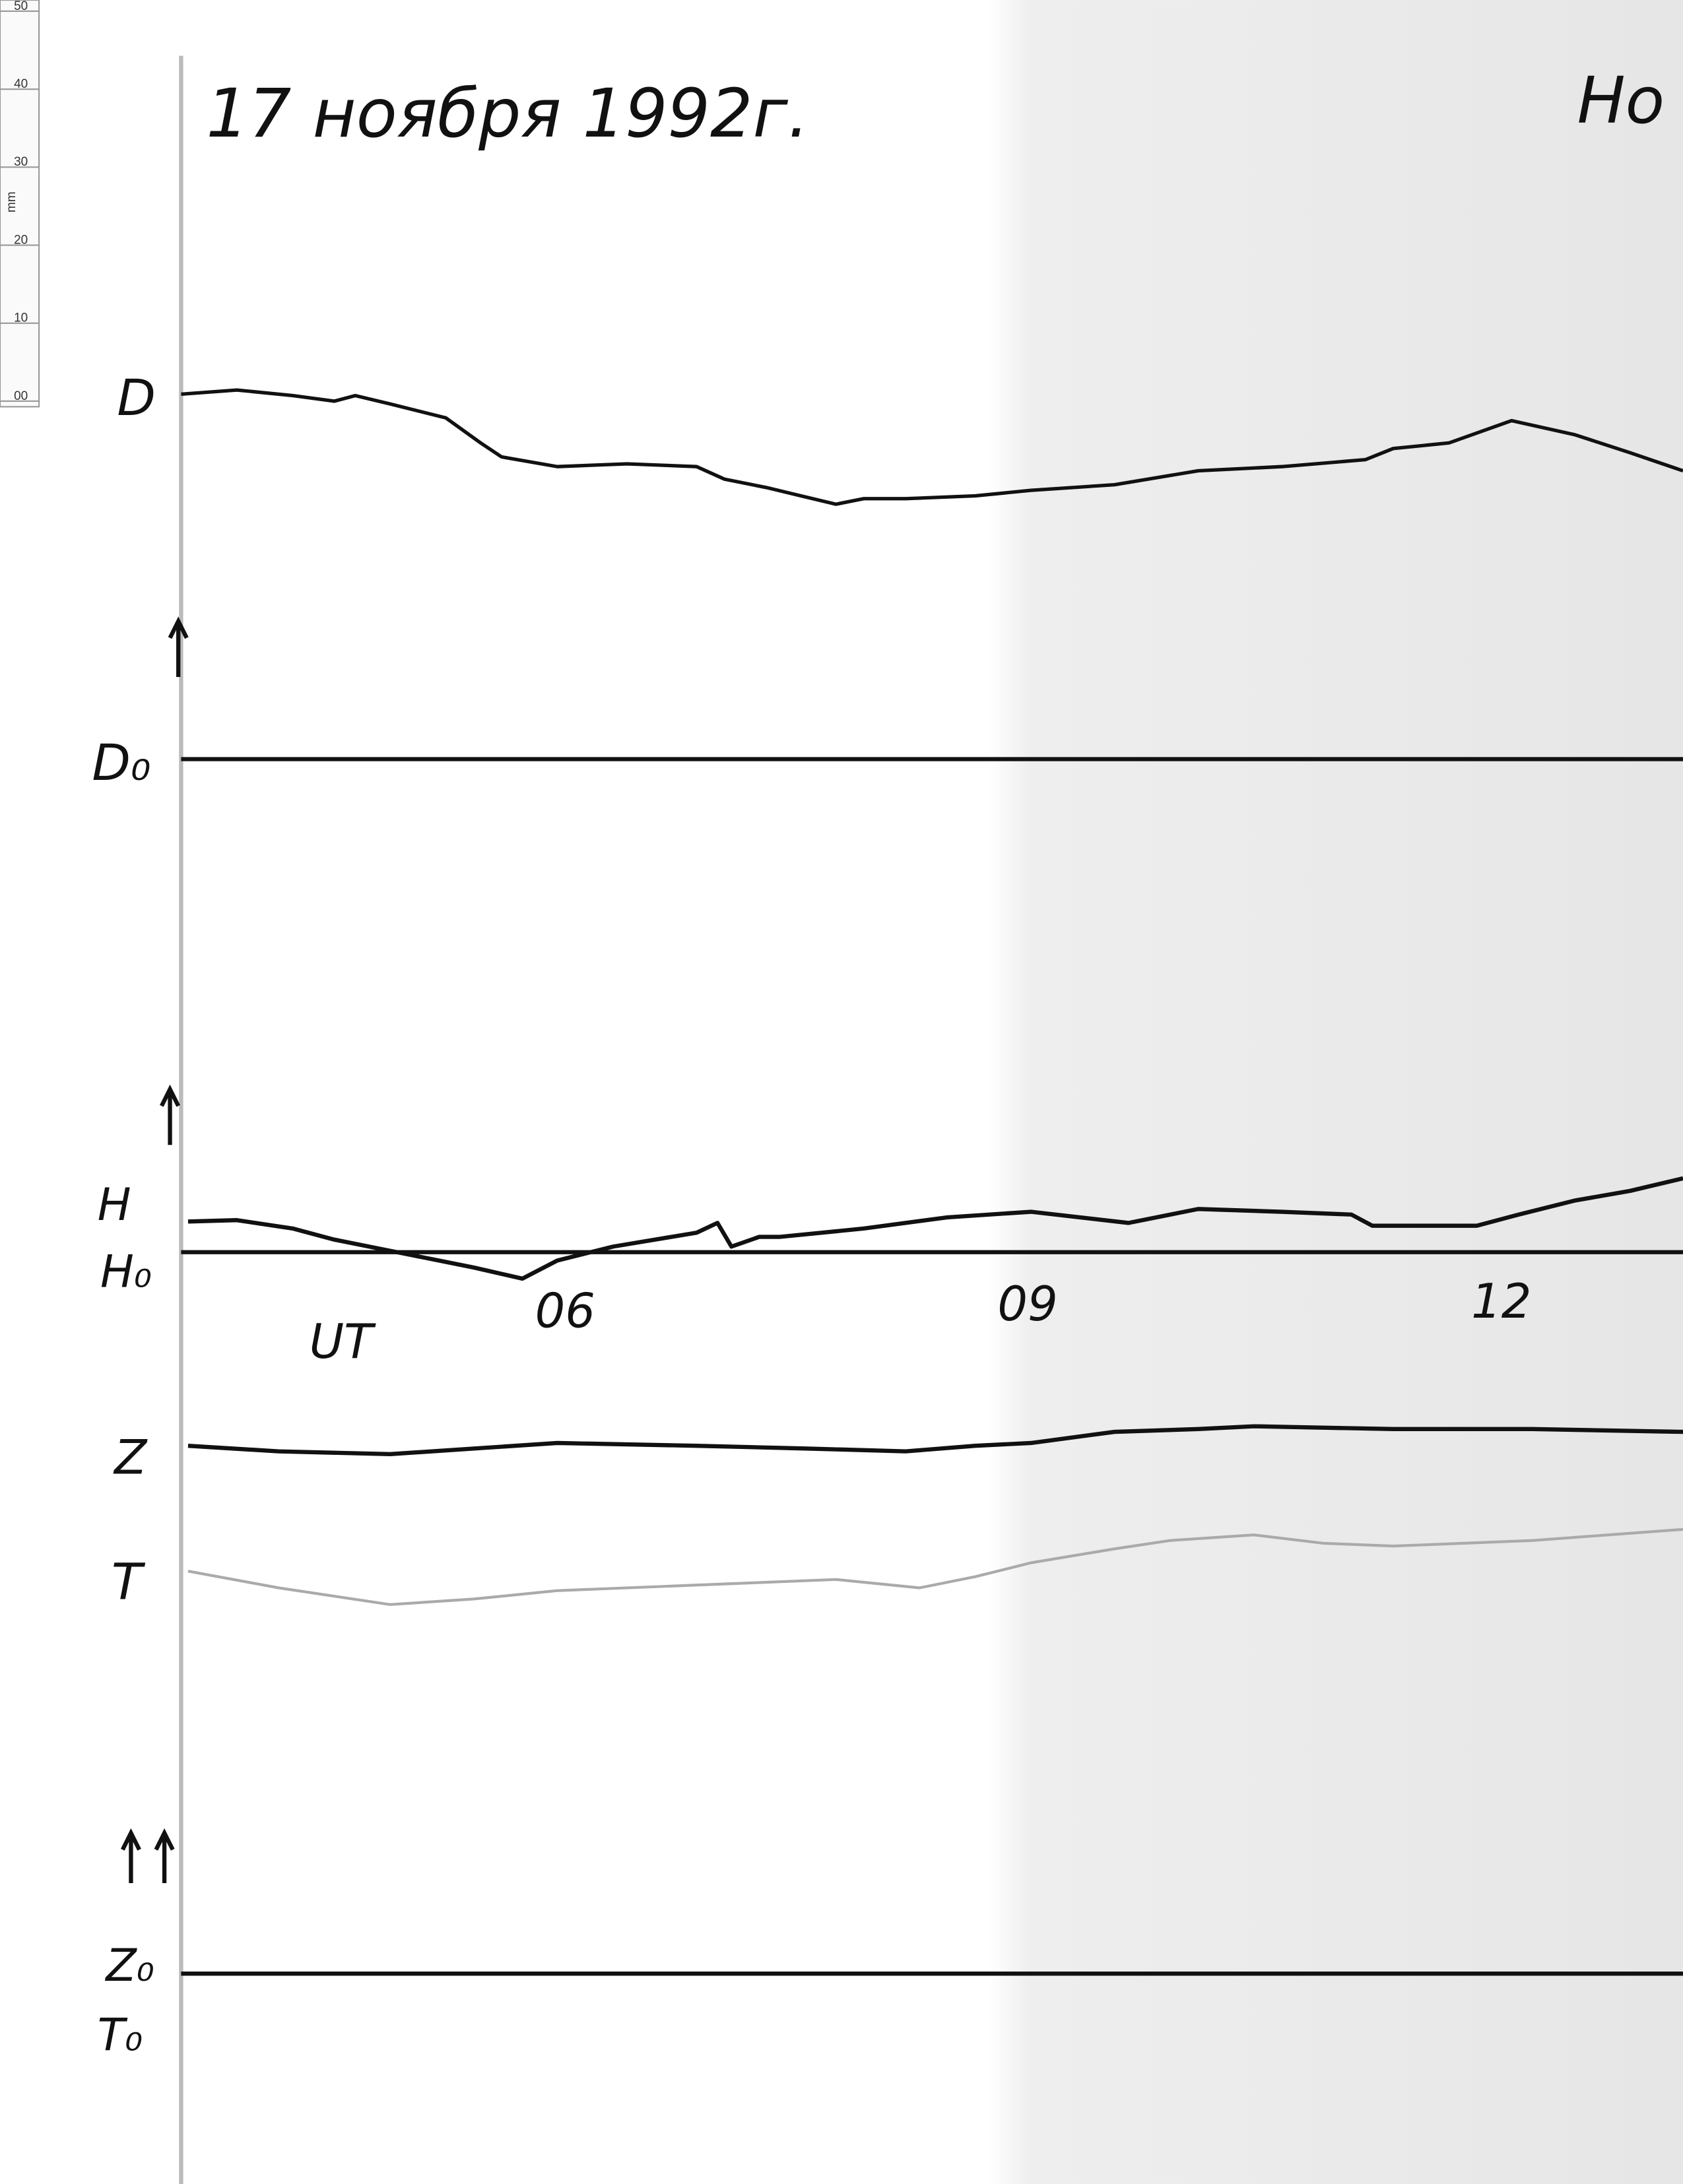 This screenshot has width=1683, height=2184. Describe the element at coordinates (114, 1204) in the screenshot. I see `channel-label: H` at that location.